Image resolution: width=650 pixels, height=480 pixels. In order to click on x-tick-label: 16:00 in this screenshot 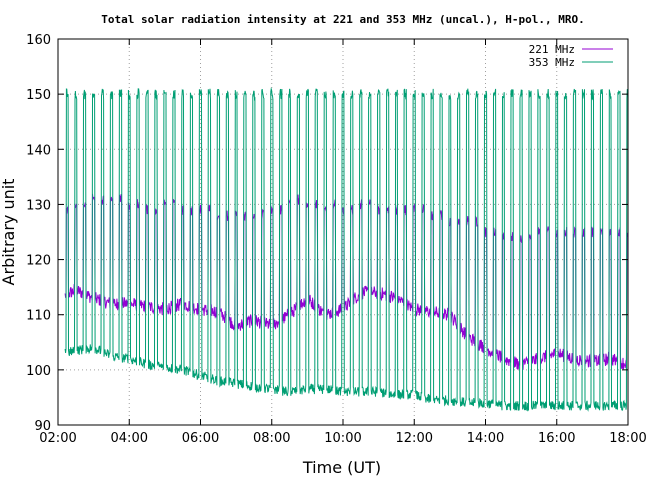, I will do `click(556, 438)`.